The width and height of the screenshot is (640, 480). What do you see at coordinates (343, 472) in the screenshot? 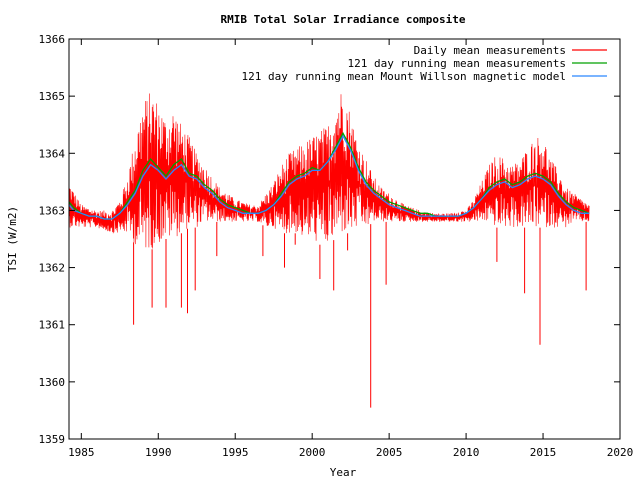
I see `x-axis-label: Year` at bounding box center [343, 472].